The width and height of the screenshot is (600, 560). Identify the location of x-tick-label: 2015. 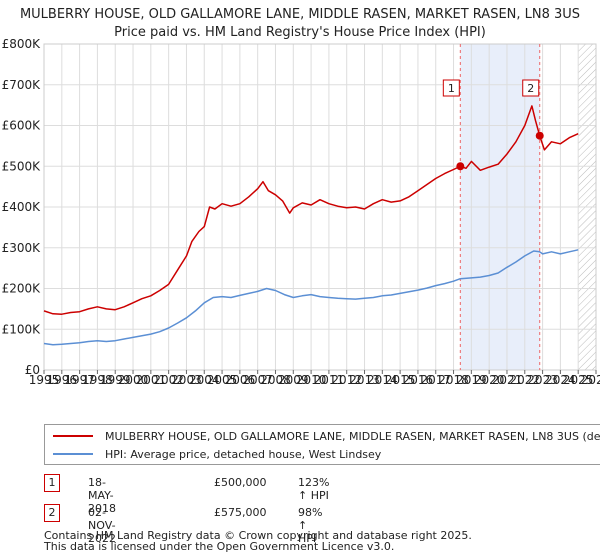
(400, 380).